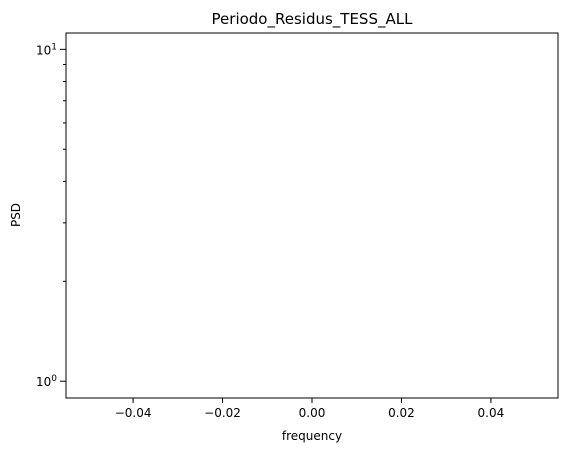 This screenshot has height=457, width=570. Describe the element at coordinates (16, 215) in the screenshot. I see `y-axis-label: PSD` at that location.